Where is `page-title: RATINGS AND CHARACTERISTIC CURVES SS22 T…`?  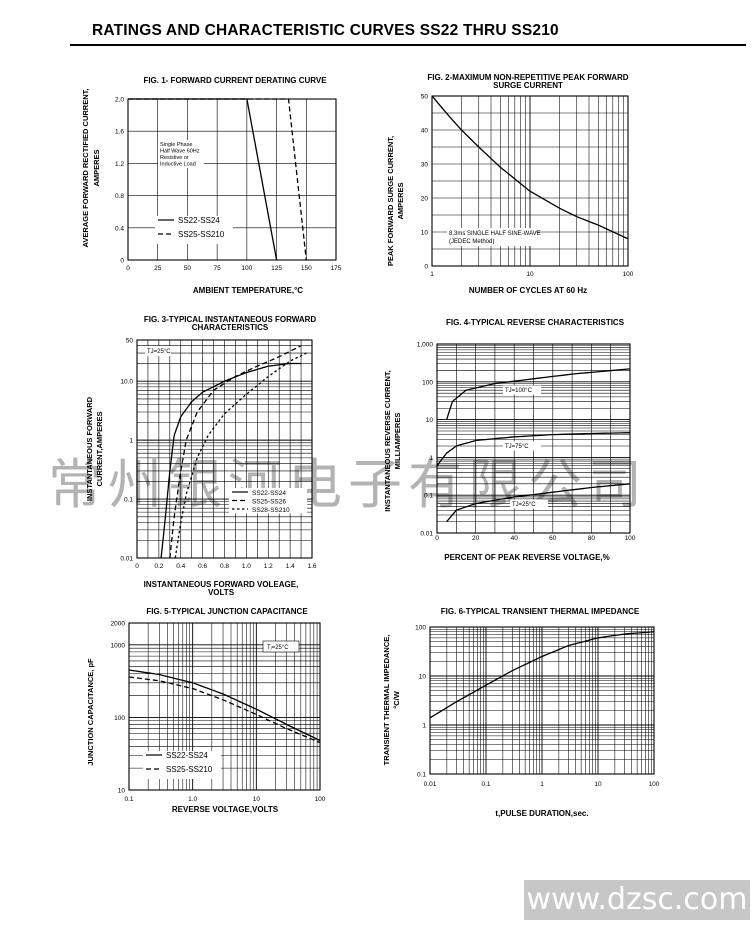 page-title: RATINGS AND CHARACTERISTIC CURVES SS22 T… is located at coordinates (325, 30).